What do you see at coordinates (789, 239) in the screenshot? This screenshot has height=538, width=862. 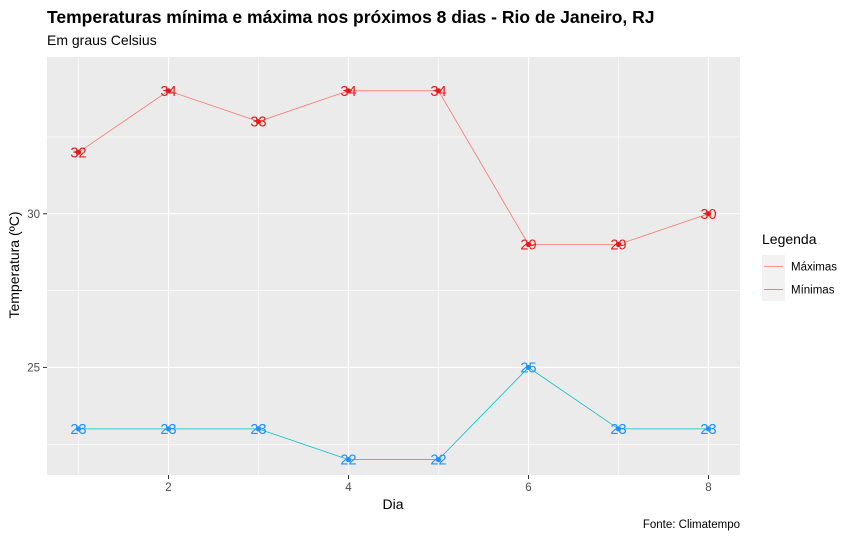 I see `legend-title: Legenda` at bounding box center [789, 239].